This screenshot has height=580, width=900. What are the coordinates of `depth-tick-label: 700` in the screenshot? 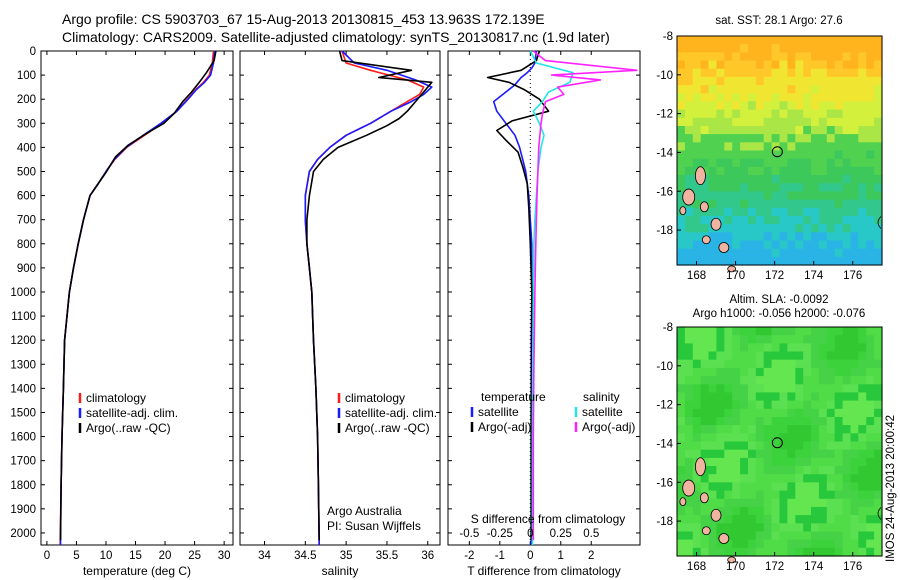 It's located at (26, 221).